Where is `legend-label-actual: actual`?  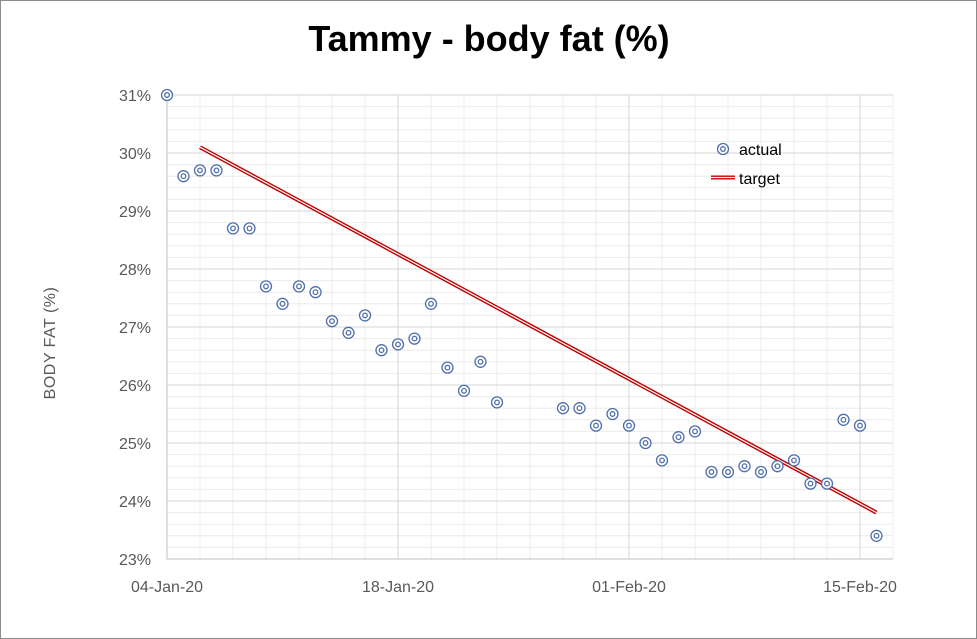
legend-label-actual: actual is located at coordinates (760, 150).